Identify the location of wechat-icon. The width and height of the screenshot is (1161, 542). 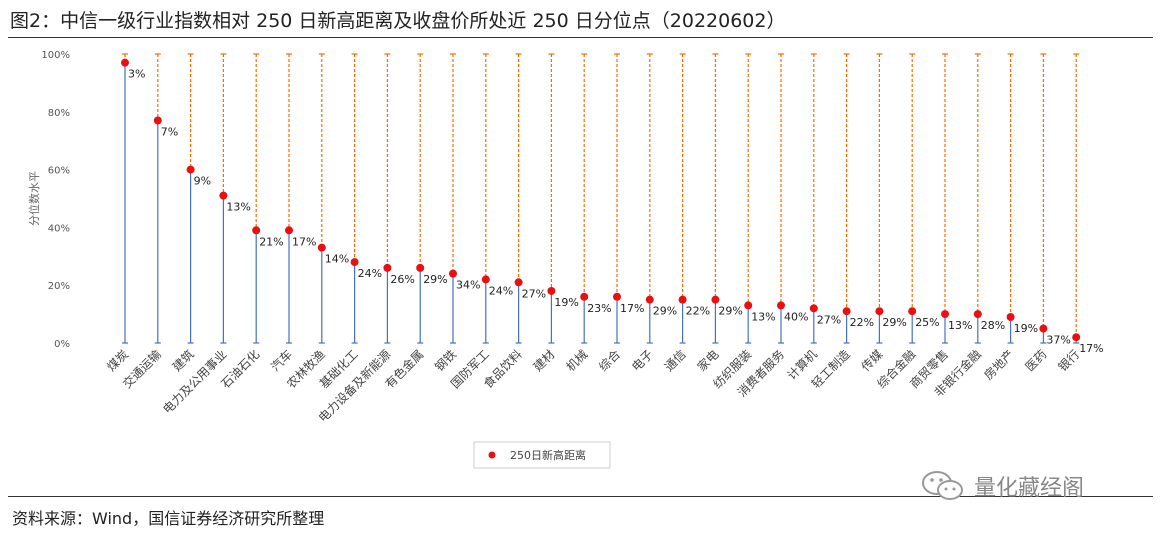
(942, 485).